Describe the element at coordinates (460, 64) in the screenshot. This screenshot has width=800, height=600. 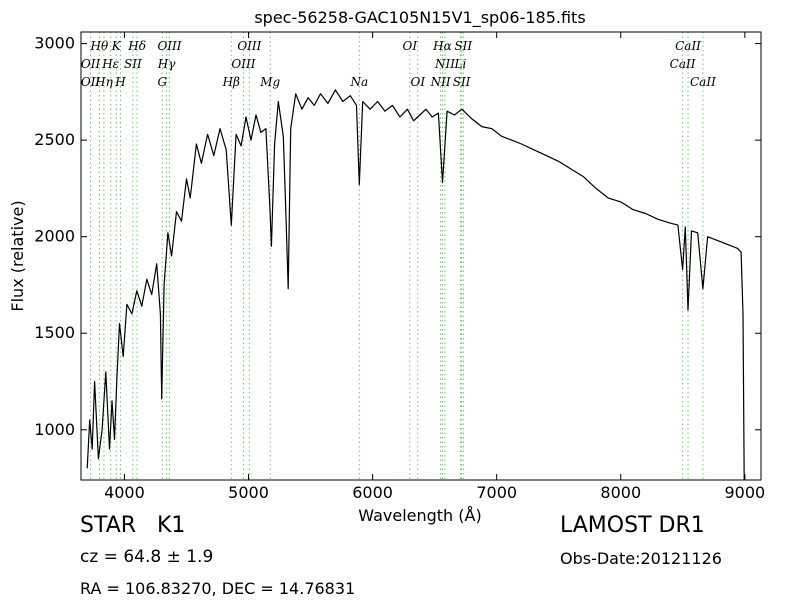
I see `line-marker-label: Li` at that location.